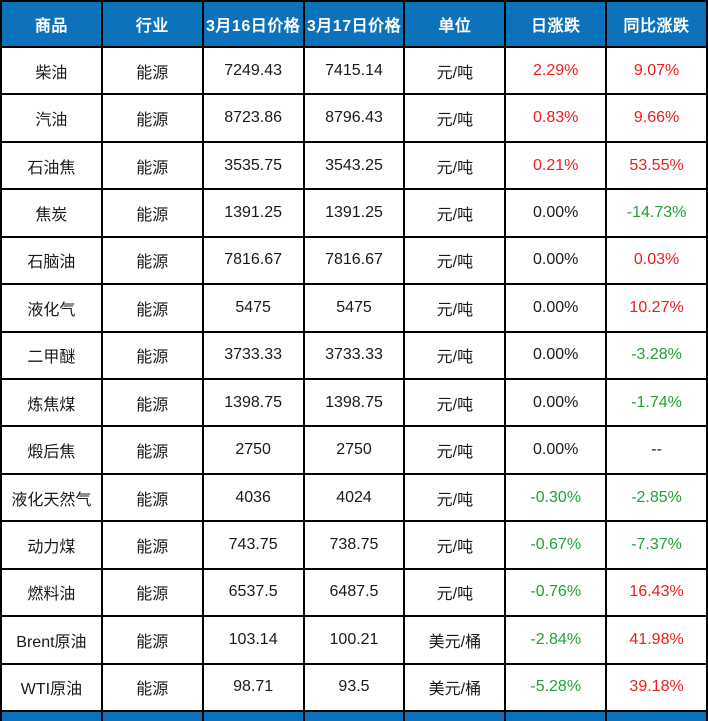  I want to click on column-header-industry: 行业, so click(153, 25).